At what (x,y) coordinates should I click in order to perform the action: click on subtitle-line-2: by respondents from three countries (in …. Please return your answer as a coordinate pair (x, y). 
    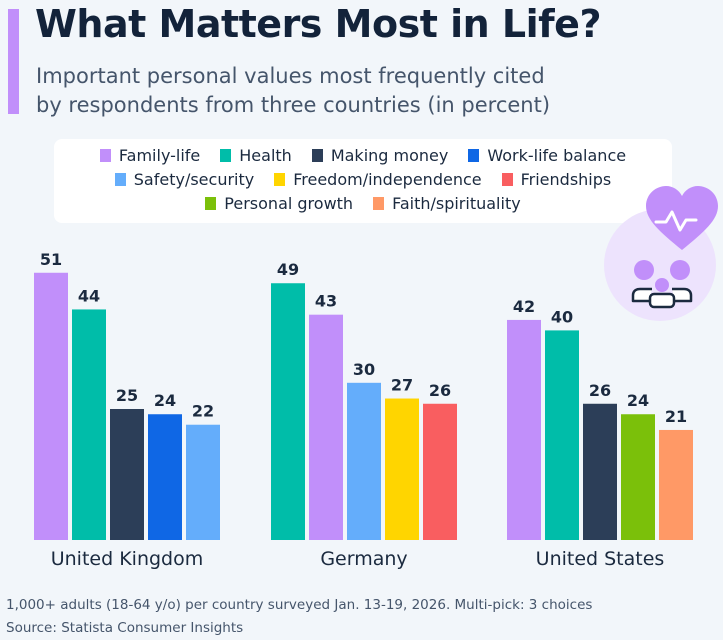
    Looking at the image, I should click on (293, 105).